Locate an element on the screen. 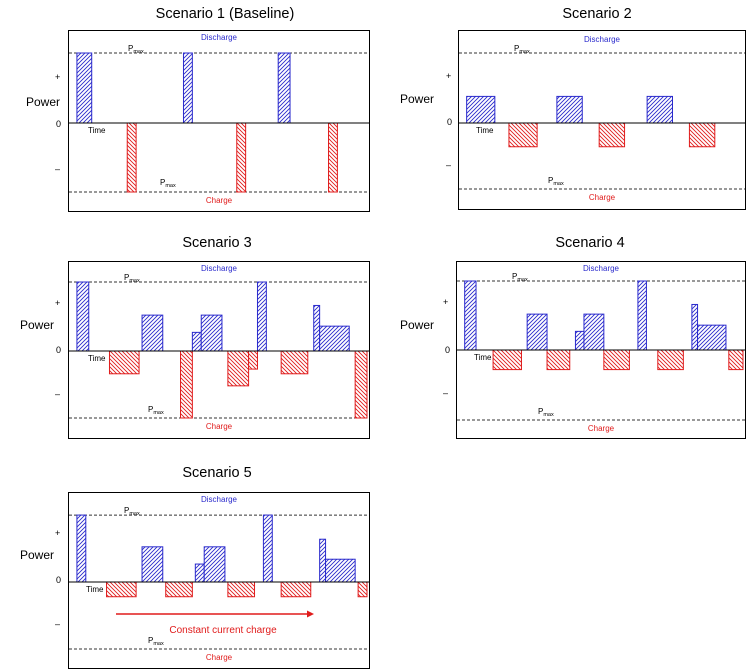 The height and width of the screenshot is (672, 749). panel-title: Scenario 3 is located at coordinates (217, 243).